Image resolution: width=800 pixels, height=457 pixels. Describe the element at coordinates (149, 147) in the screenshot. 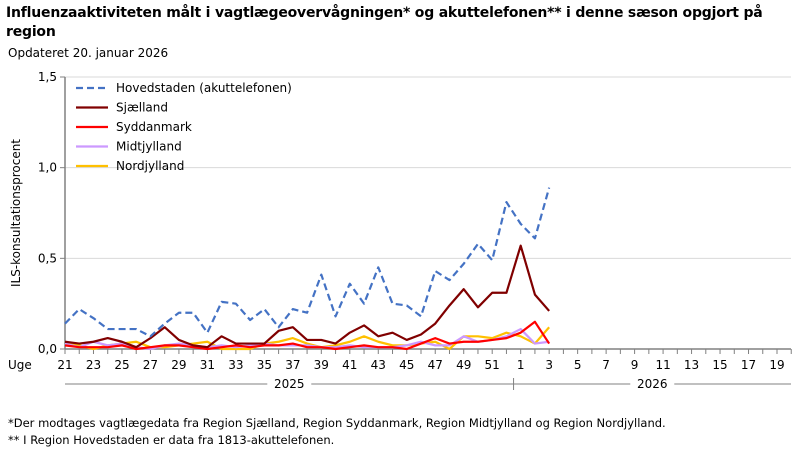

I see `legend-label: Midtjylland` at that location.